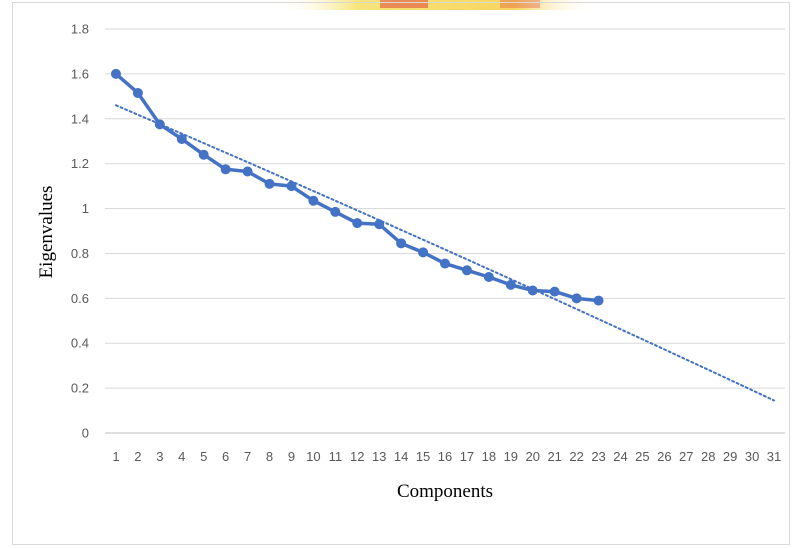 The image size is (793, 548). Describe the element at coordinates (708, 456) in the screenshot. I see `x-tick-label: 28` at that location.